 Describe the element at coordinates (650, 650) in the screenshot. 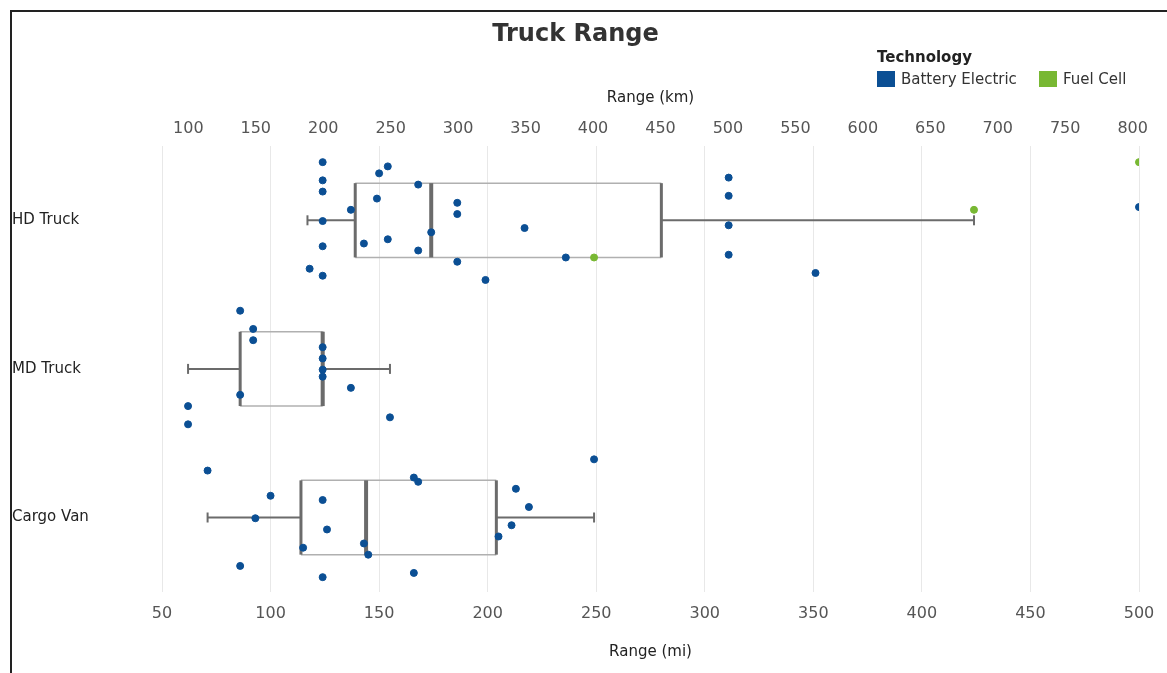

I see `x-axis-title: Range (mi)` at that location.